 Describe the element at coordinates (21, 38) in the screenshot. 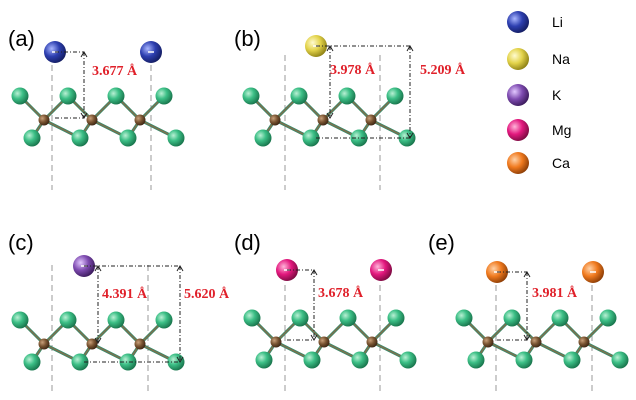

I see `panel-label-a: (a)` at that location.